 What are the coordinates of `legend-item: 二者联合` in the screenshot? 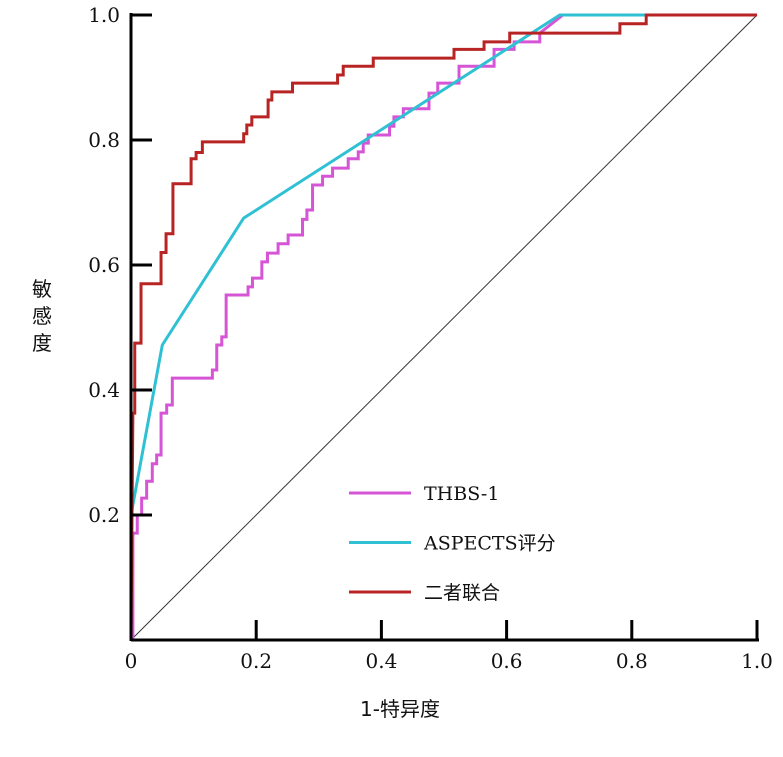 It's located at (424, 593).